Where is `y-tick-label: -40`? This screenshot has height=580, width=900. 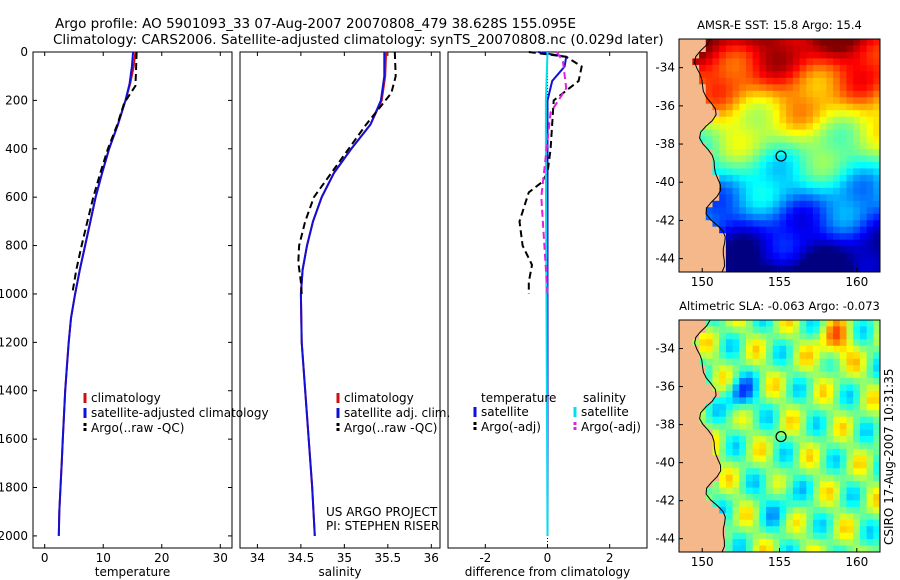 y-tick-label: -40 is located at coordinates (665, 463).